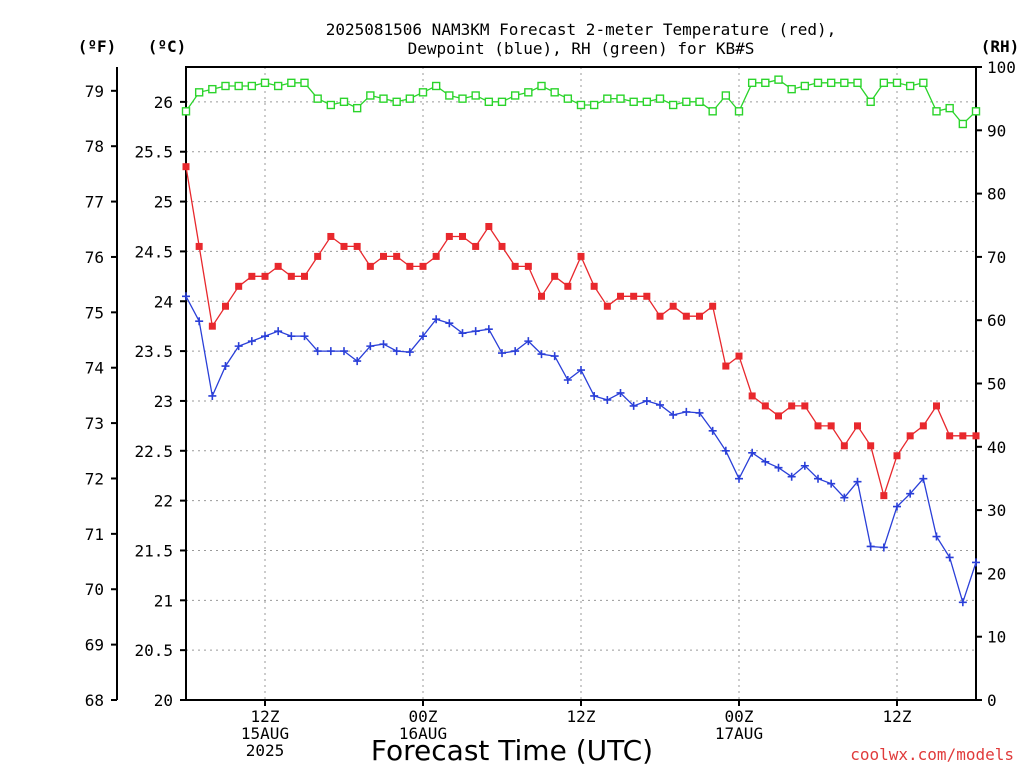 The width and height of the screenshot is (1024, 768). Describe the element at coordinates (153, 351) in the screenshot. I see `c-tick-label: 23.5` at that location.